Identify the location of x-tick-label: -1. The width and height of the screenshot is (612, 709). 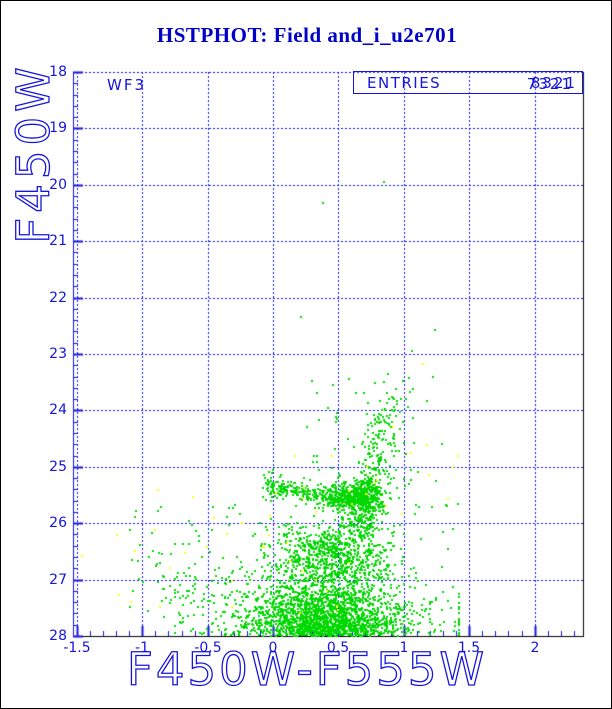
(142, 648).